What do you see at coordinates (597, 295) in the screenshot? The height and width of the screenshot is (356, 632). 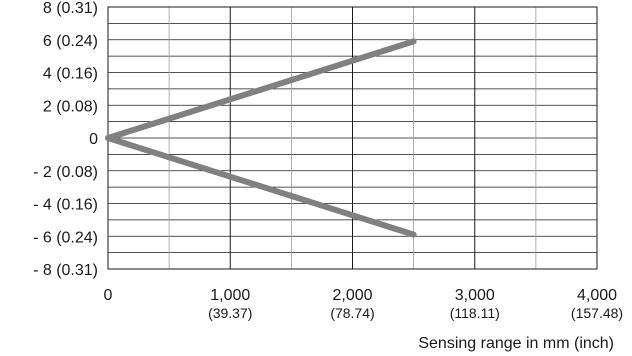 I see `x-tick-label: 4,000` at bounding box center [597, 295].